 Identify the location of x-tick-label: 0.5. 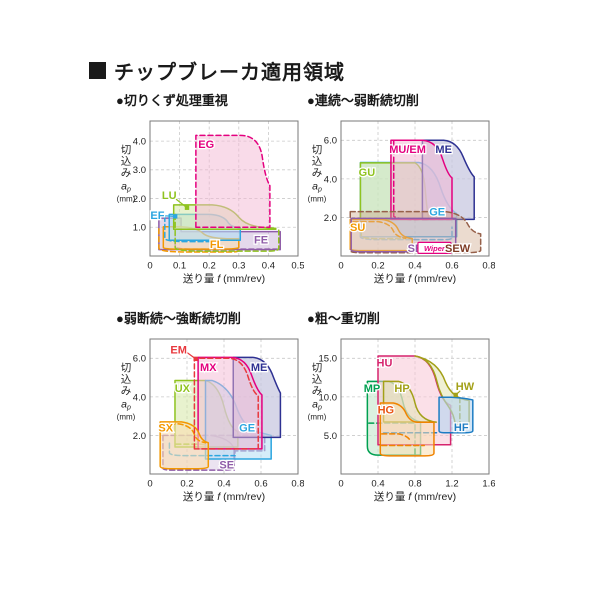
(297, 266).